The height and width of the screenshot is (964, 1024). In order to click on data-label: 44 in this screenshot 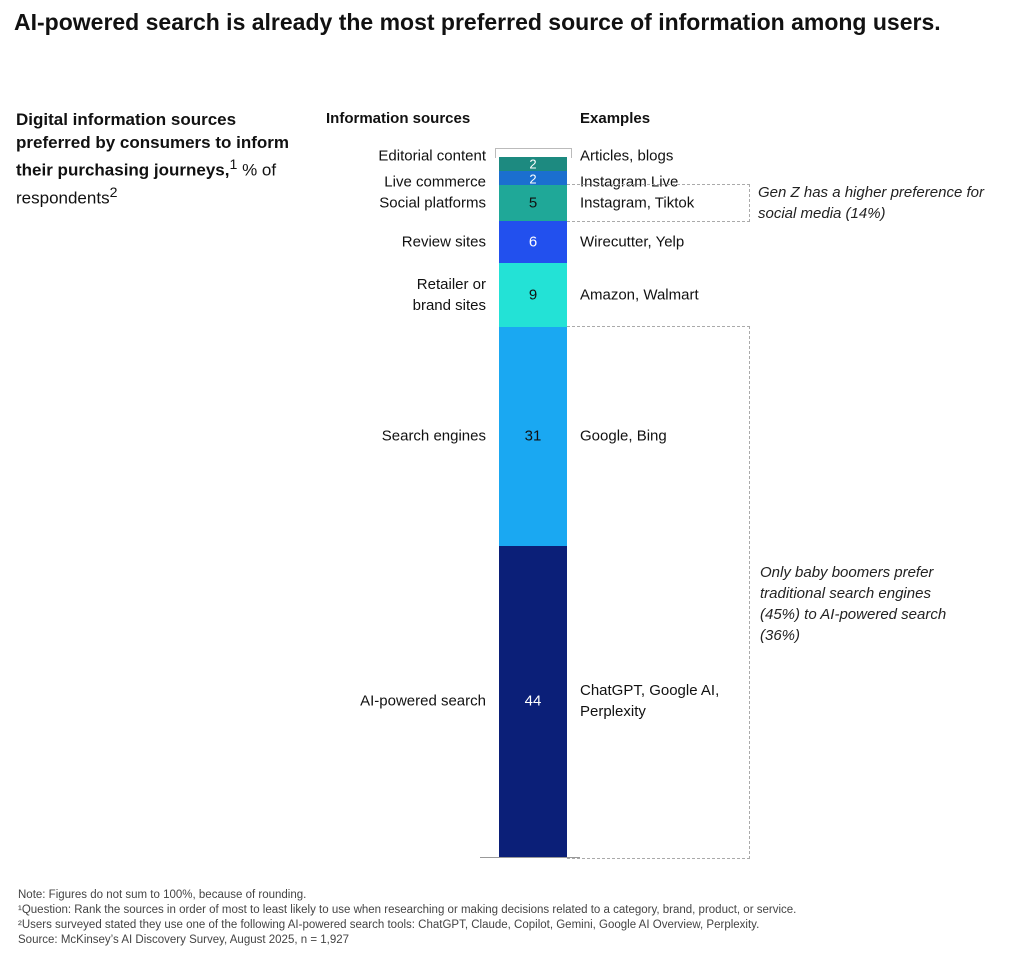, I will do `click(533, 701)`.